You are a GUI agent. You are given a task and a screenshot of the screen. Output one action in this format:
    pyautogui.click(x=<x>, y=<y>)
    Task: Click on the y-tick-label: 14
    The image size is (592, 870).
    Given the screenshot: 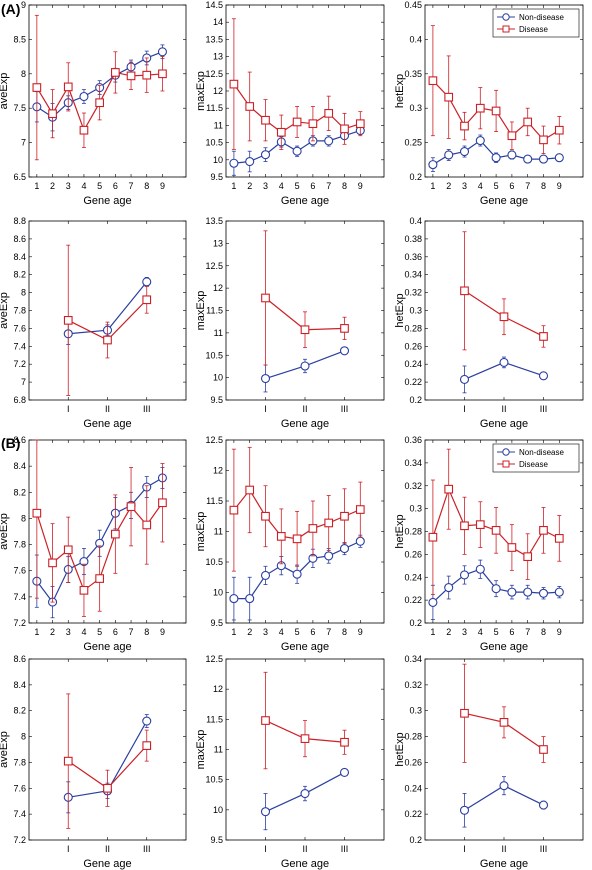 What is the action you would take?
    pyautogui.click(x=218, y=22)
    